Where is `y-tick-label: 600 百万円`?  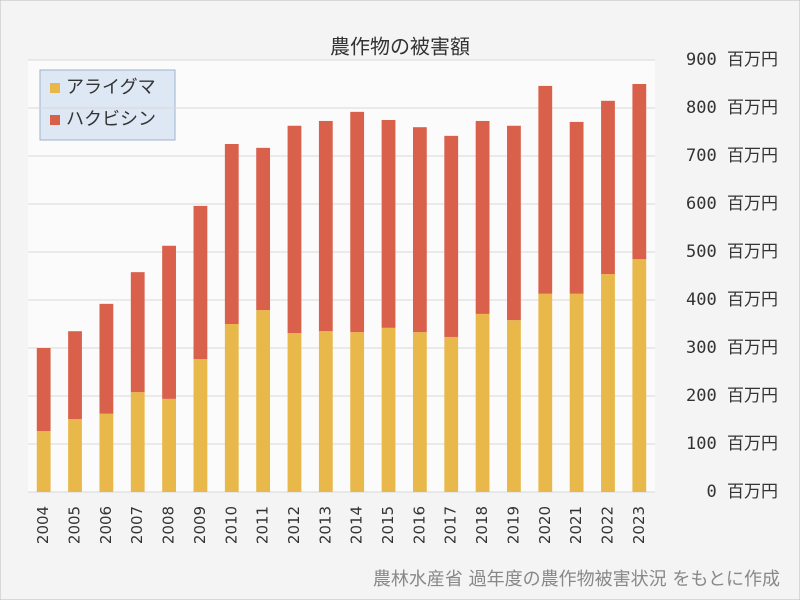
y-tick-label: 600 百万円 is located at coordinates (732, 204).